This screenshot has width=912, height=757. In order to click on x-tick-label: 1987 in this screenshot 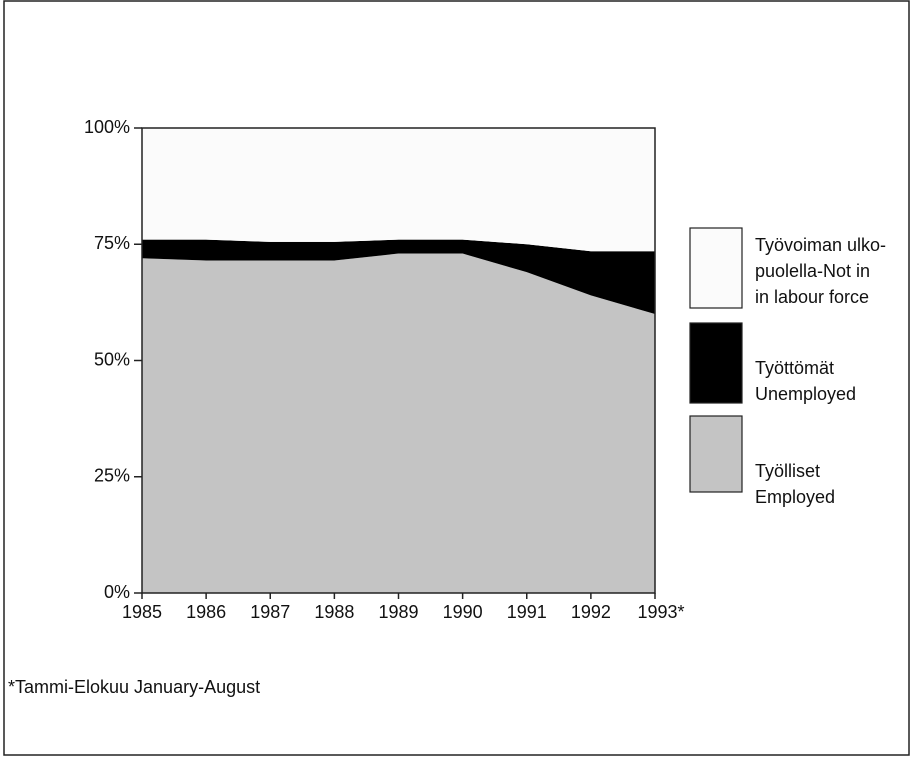, I will do `click(270, 612)`.